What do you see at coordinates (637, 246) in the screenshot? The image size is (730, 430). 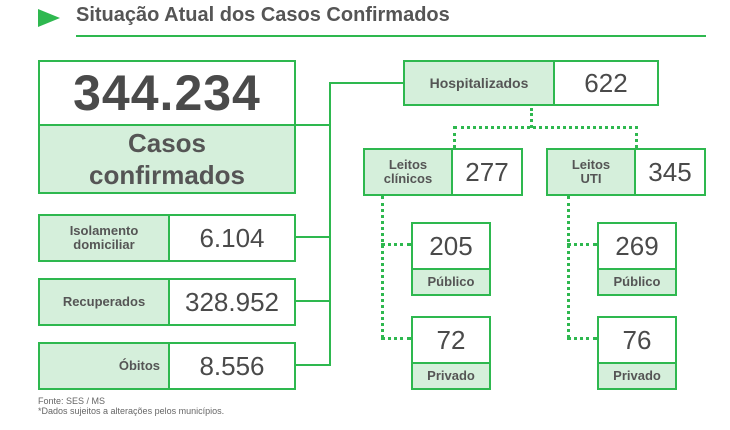 I see `icu-public-value: 269` at bounding box center [637, 246].